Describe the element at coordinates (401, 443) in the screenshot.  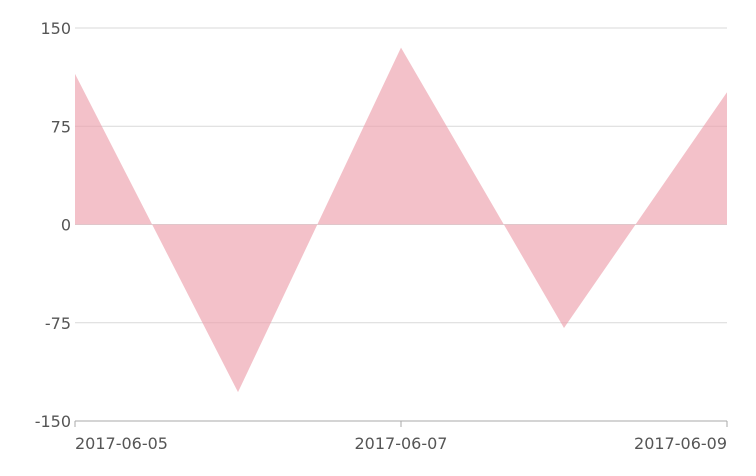
I see `x-tick-label: 2017-06-07` at that location.